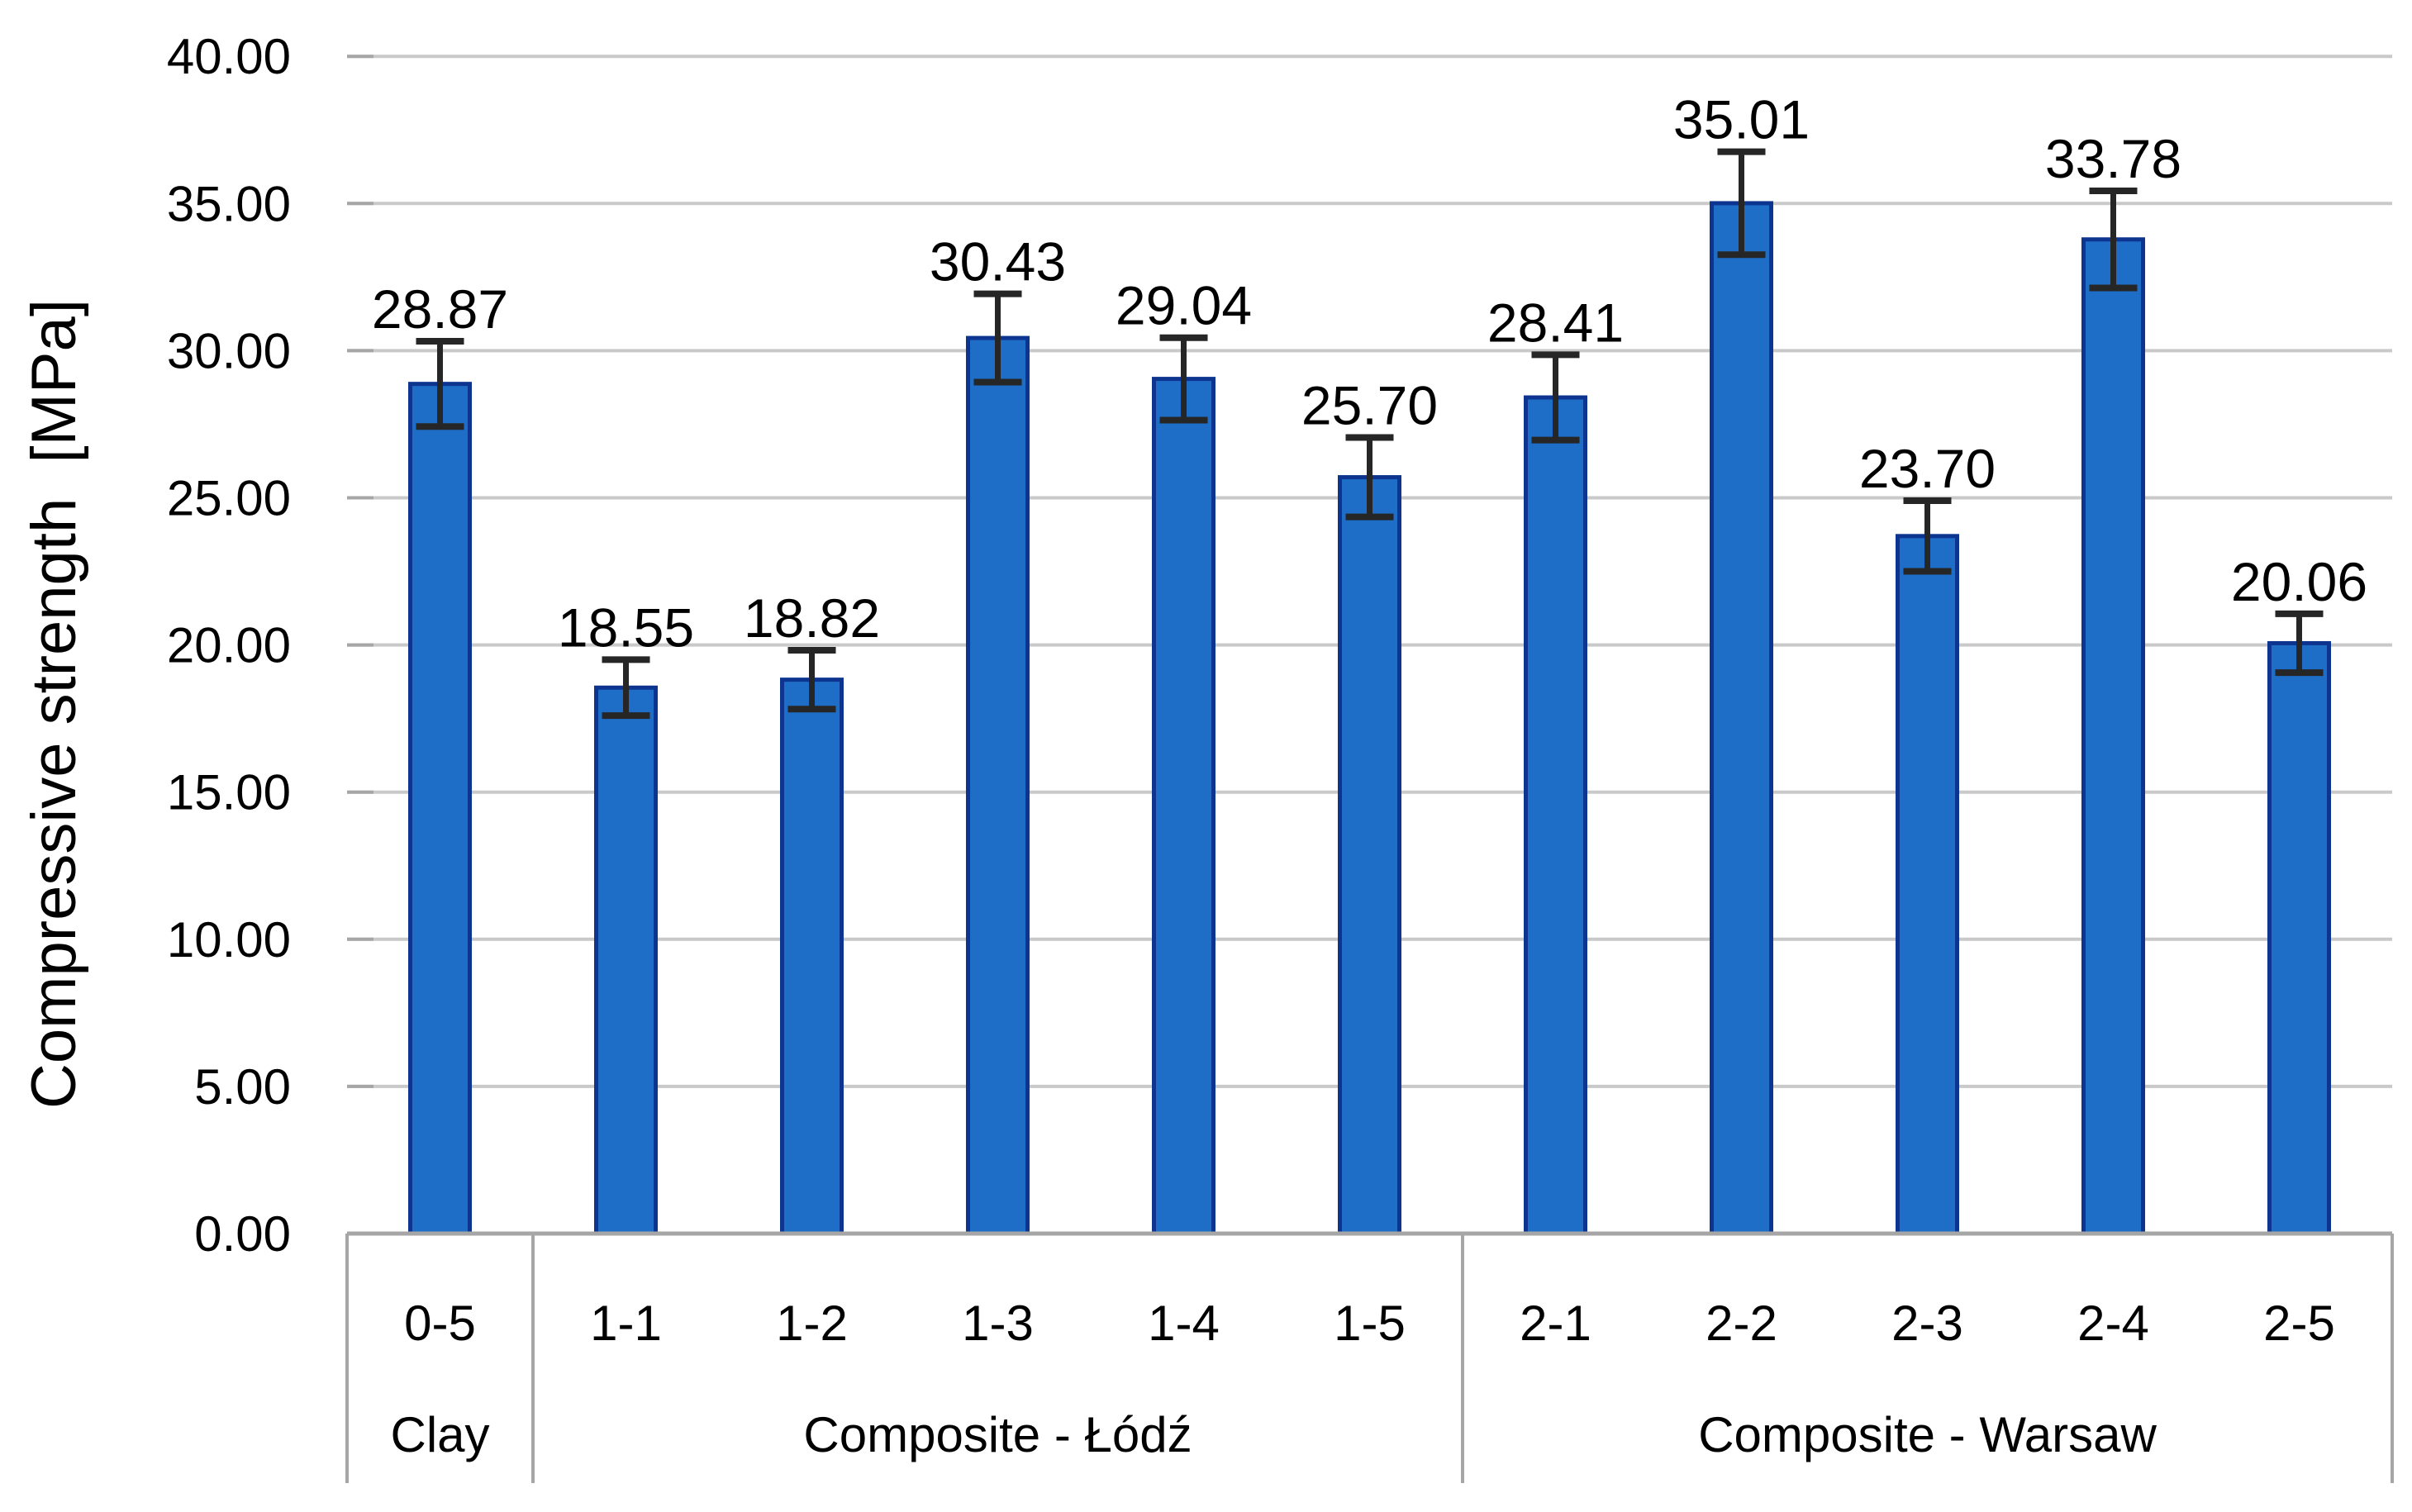 The height and width of the screenshot is (1512, 2412). What do you see at coordinates (812, 1323) in the screenshot?
I see `category-label-1-2: 1-2` at bounding box center [812, 1323].